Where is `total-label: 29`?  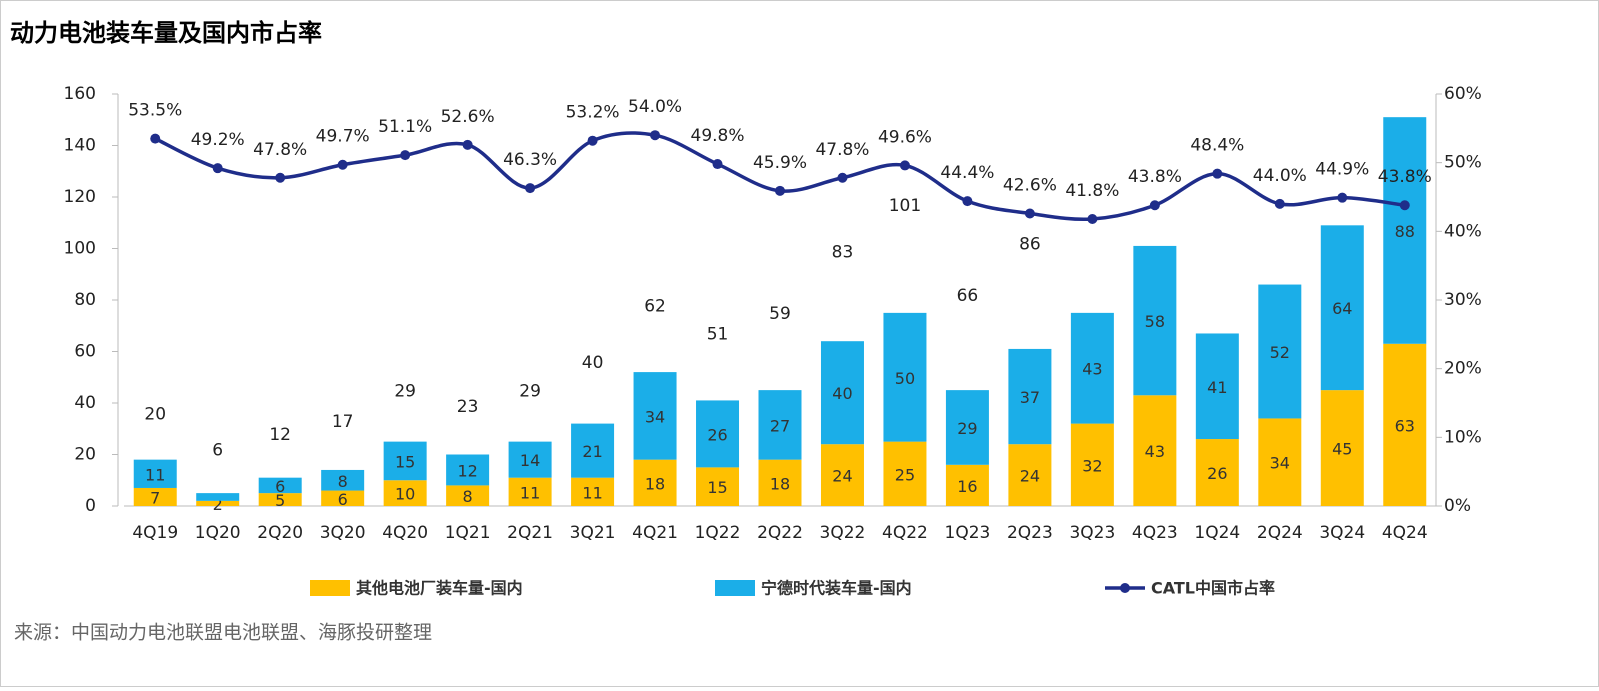
total-label: 29 is located at coordinates (405, 391).